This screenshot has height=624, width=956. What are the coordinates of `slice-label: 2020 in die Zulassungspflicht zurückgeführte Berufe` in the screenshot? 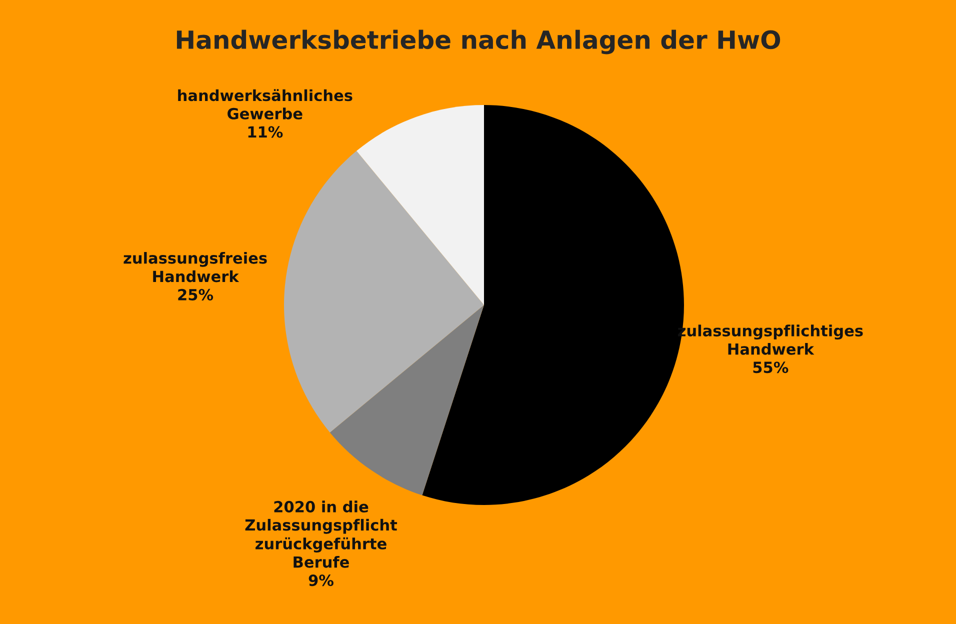 It's located at (321, 534).